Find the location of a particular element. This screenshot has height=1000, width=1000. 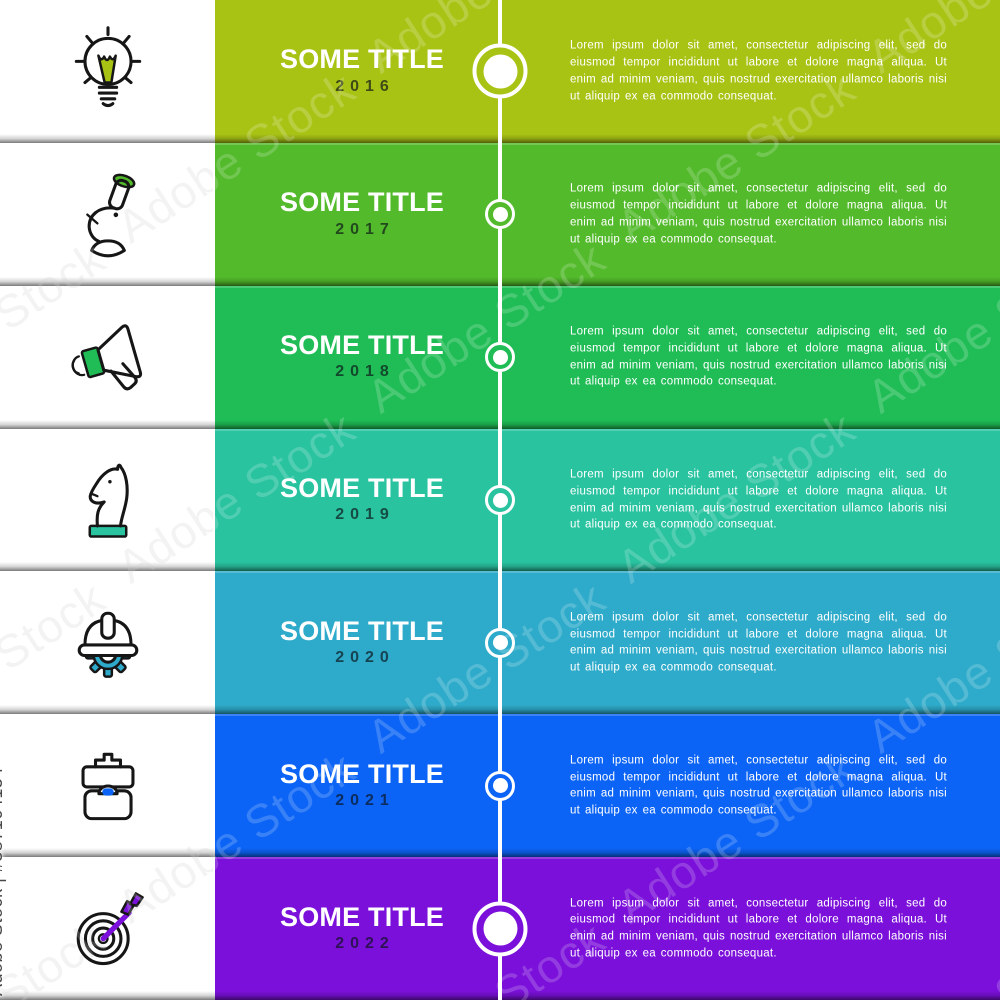

microscope-icon is located at coordinates (110, 215).